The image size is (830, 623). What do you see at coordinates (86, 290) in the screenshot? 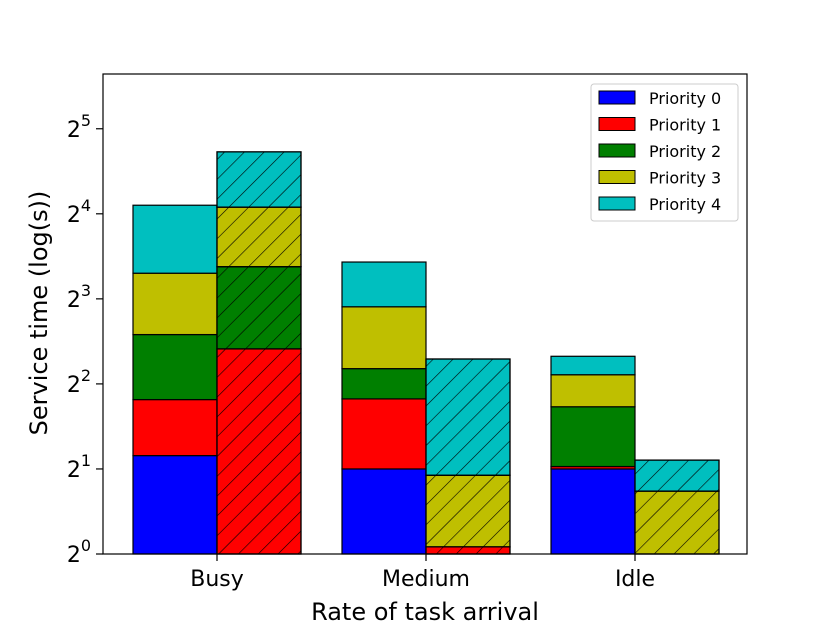
I see `y-tick-exponent: 3` at bounding box center [86, 290].